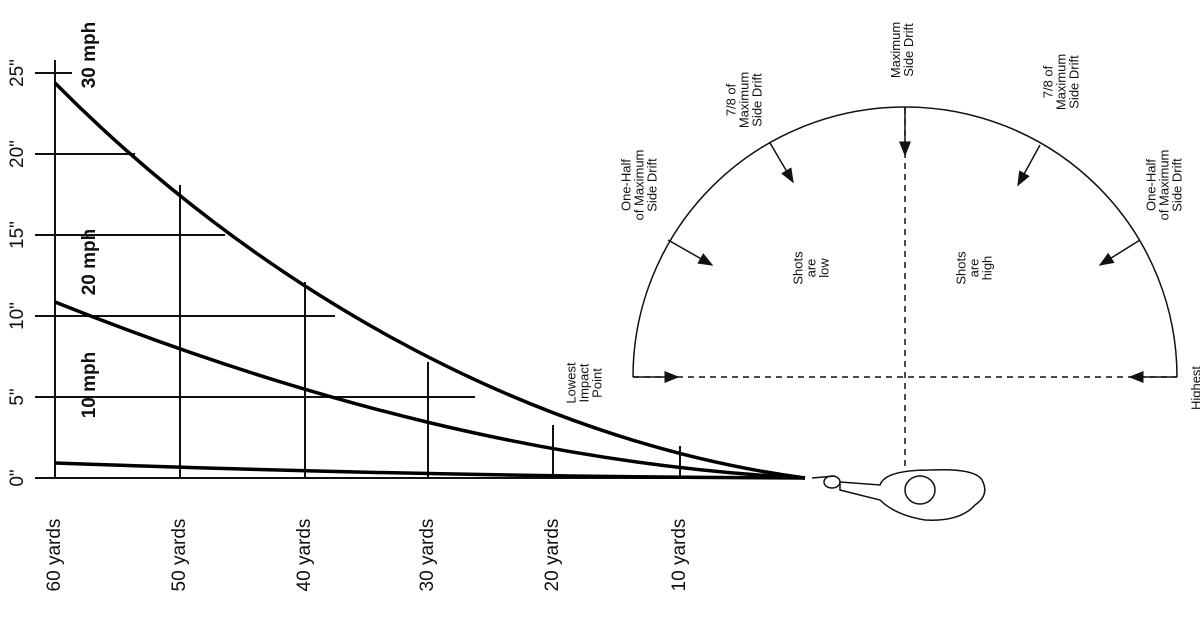  What do you see at coordinates (54, 555) in the screenshot?
I see `x-tick-label: 60 yards` at bounding box center [54, 555].